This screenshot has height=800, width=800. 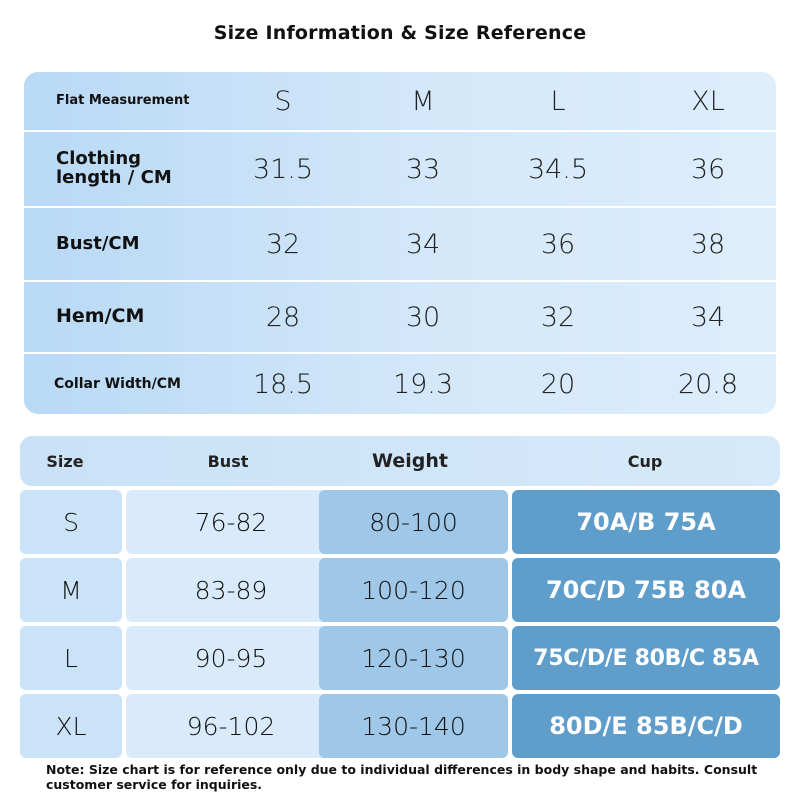 What do you see at coordinates (558, 101) in the screenshot?
I see `size-l-header: L` at bounding box center [558, 101].